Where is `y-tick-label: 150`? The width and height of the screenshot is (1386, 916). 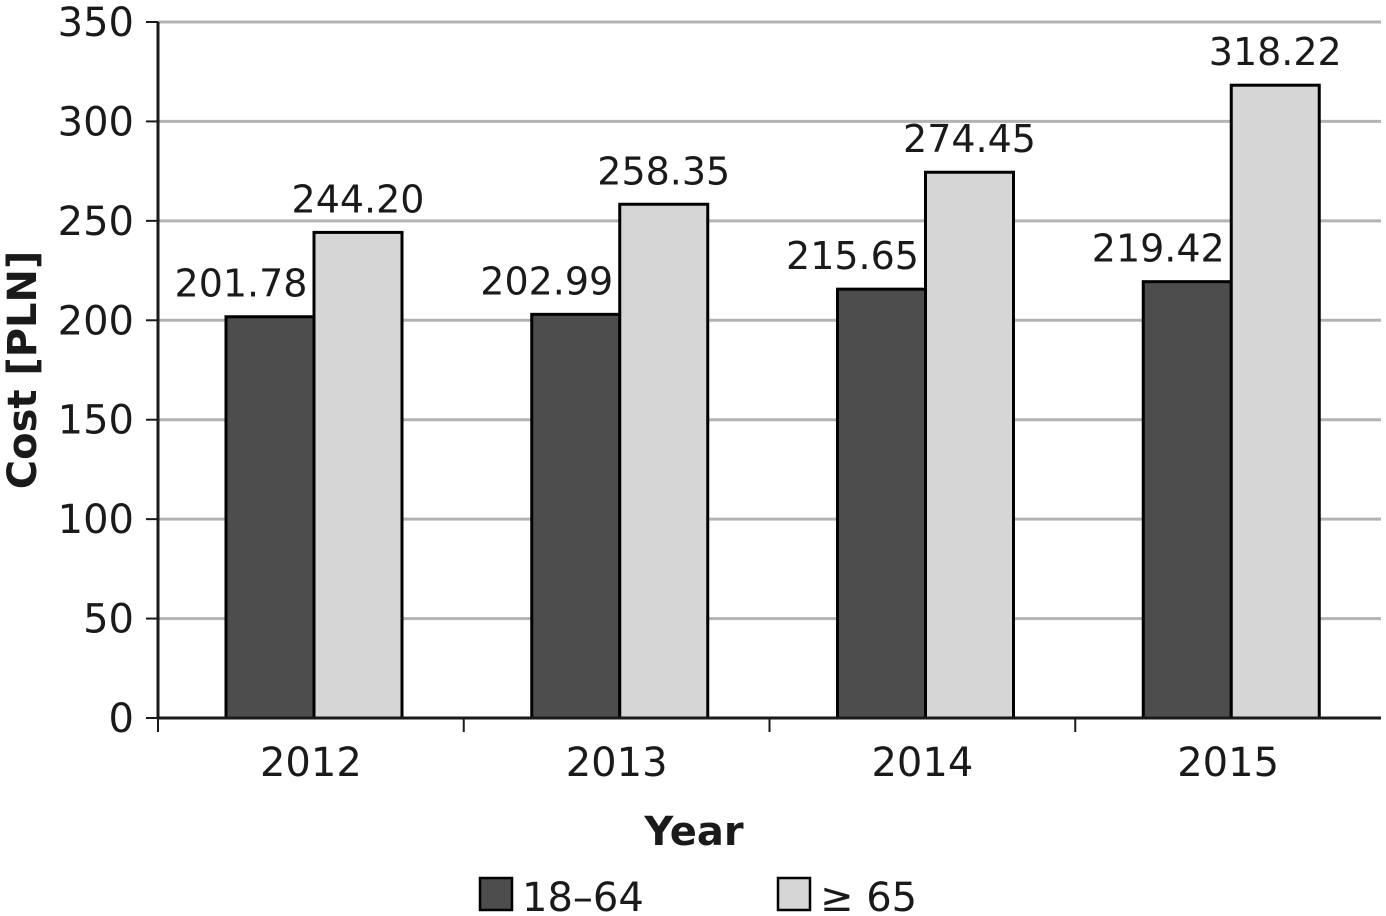 y-tick-label: 150 is located at coordinates (96, 421).